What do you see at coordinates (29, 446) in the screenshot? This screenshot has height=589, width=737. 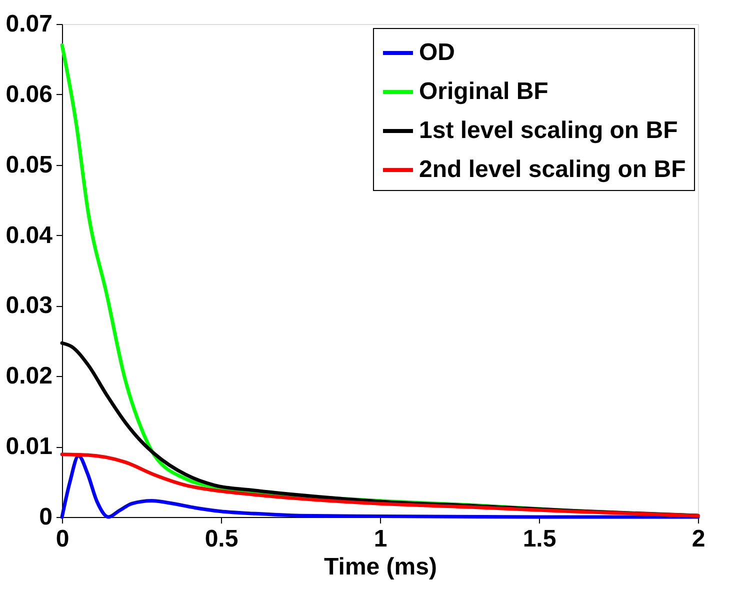 I see `y-tick-label: 0.01` at bounding box center [29, 446].